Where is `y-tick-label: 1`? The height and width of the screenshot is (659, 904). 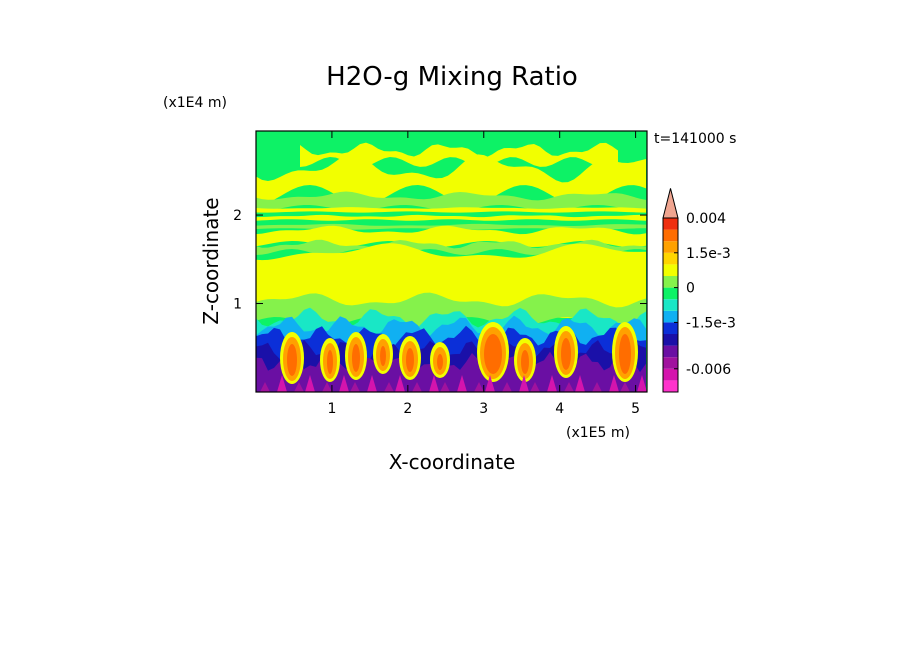
y-tick-label: 1 is located at coordinates (237, 305).